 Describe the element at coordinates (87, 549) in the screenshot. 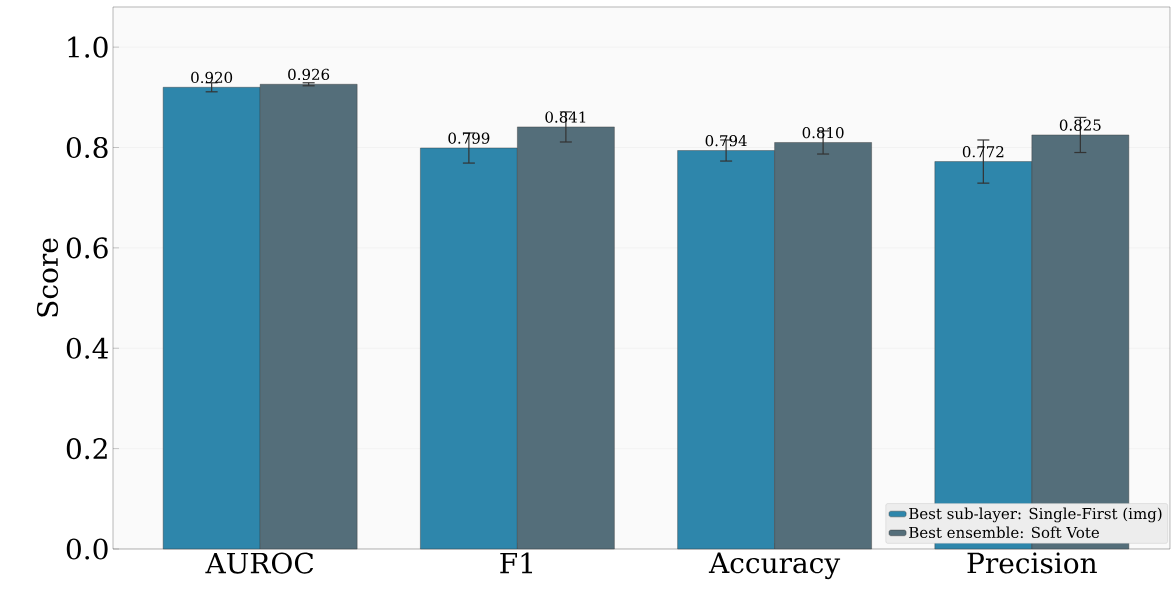

I see `y-tick-label: 0.0` at that location.